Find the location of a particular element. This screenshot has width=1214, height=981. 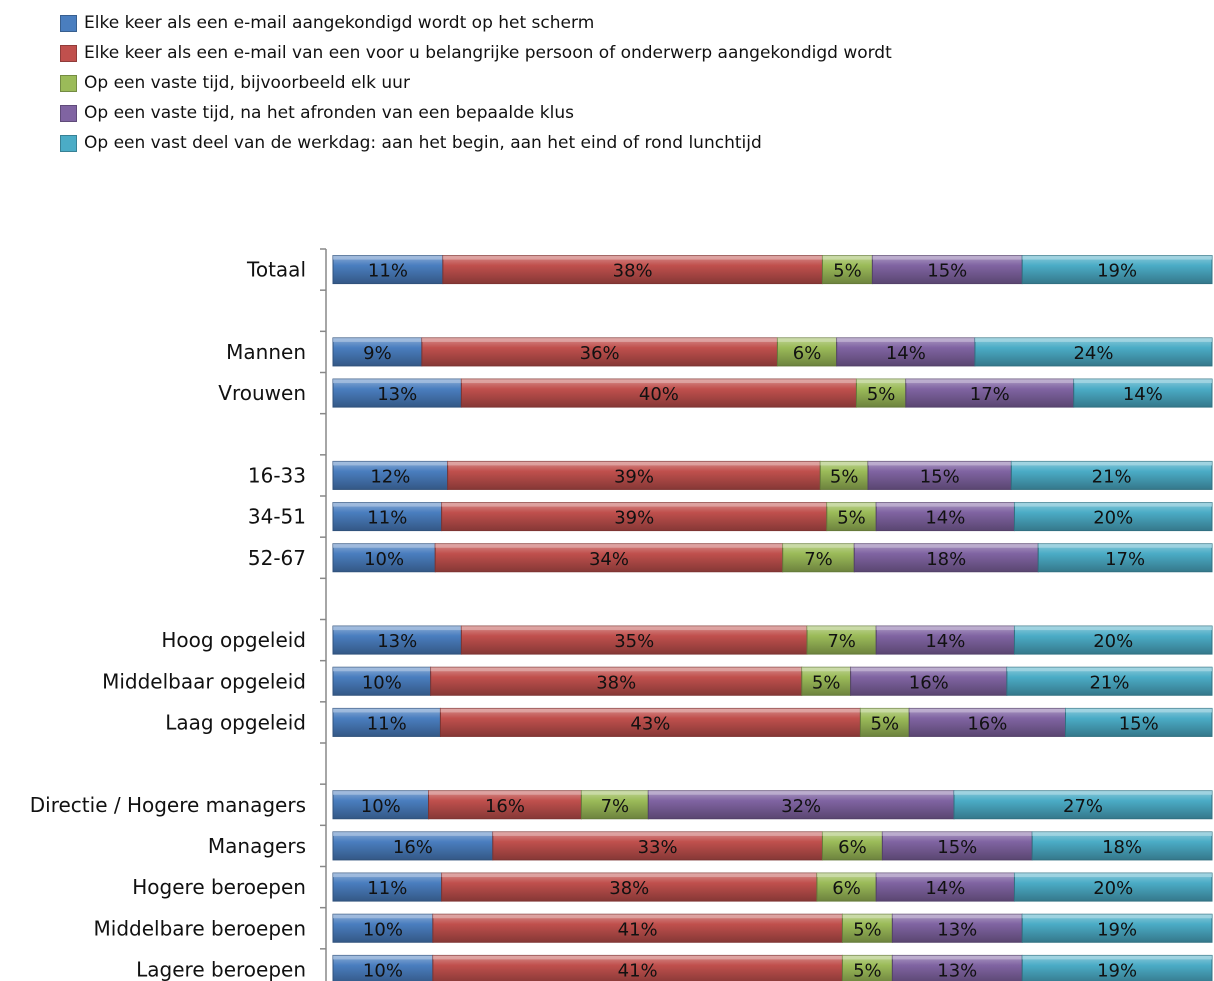

data-label: 41% is located at coordinates (638, 970).